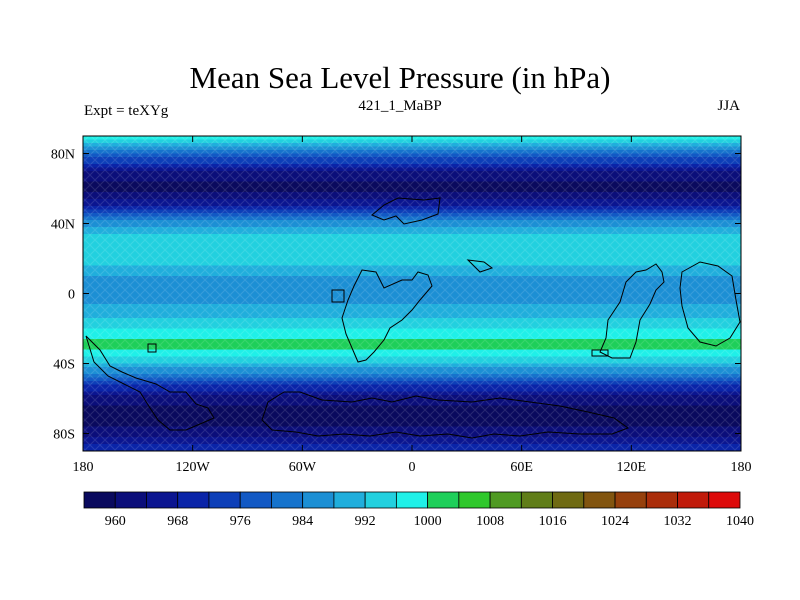  Describe the element at coordinates (365, 521) in the screenshot. I see `colorbar-label: 992` at that location.